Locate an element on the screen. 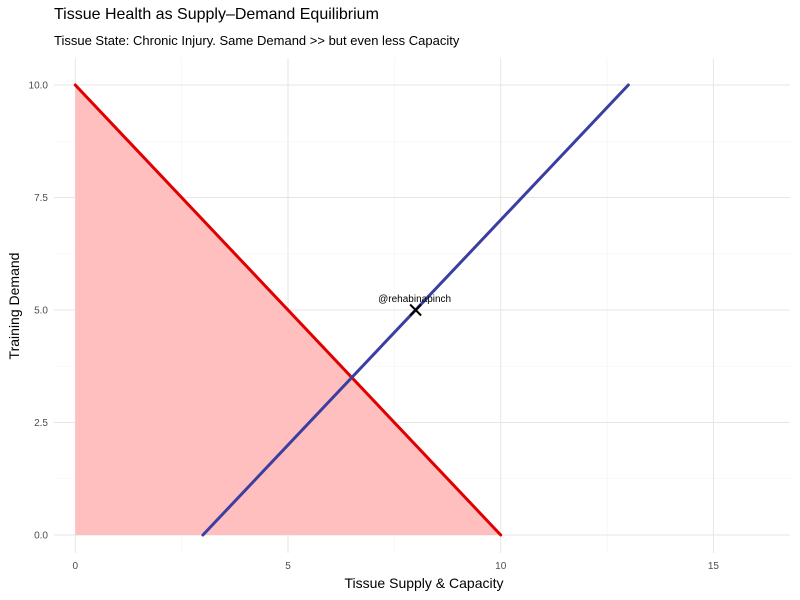 This screenshot has width=800, height=600. point-annotation-label: @rehabinapinch is located at coordinates (414, 299).